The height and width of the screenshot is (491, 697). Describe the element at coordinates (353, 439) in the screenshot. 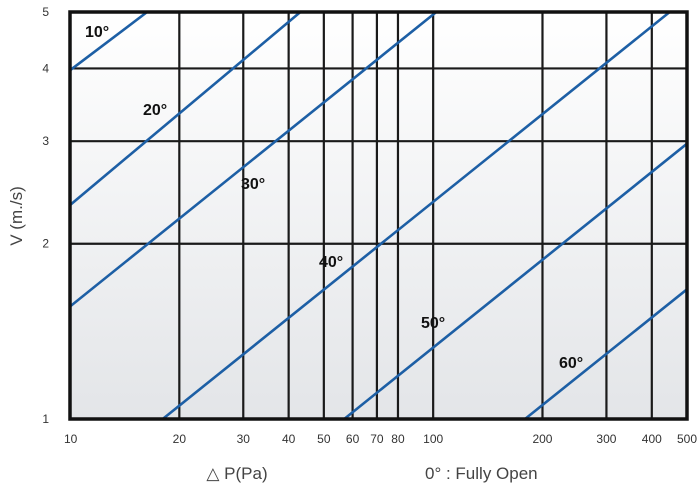

I see `x-tick-label: 60` at that location.